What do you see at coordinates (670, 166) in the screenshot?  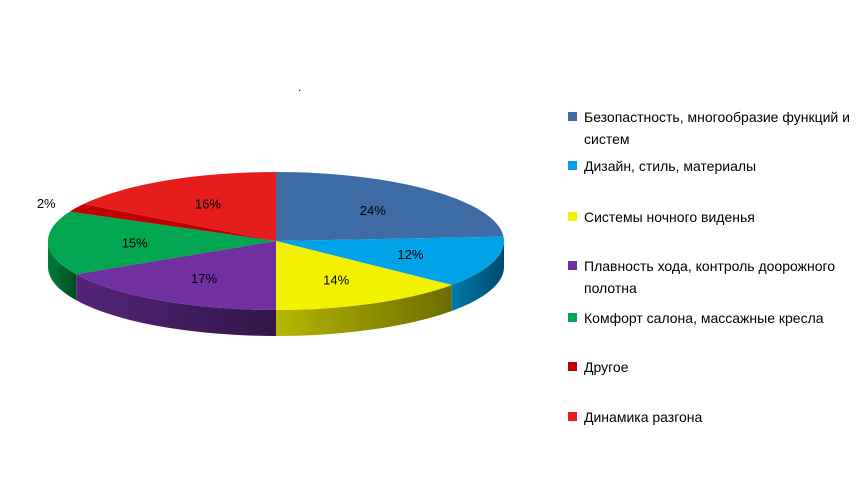 I see `legend-label-1: Дизайн, стиль, материалы` at bounding box center [670, 166].